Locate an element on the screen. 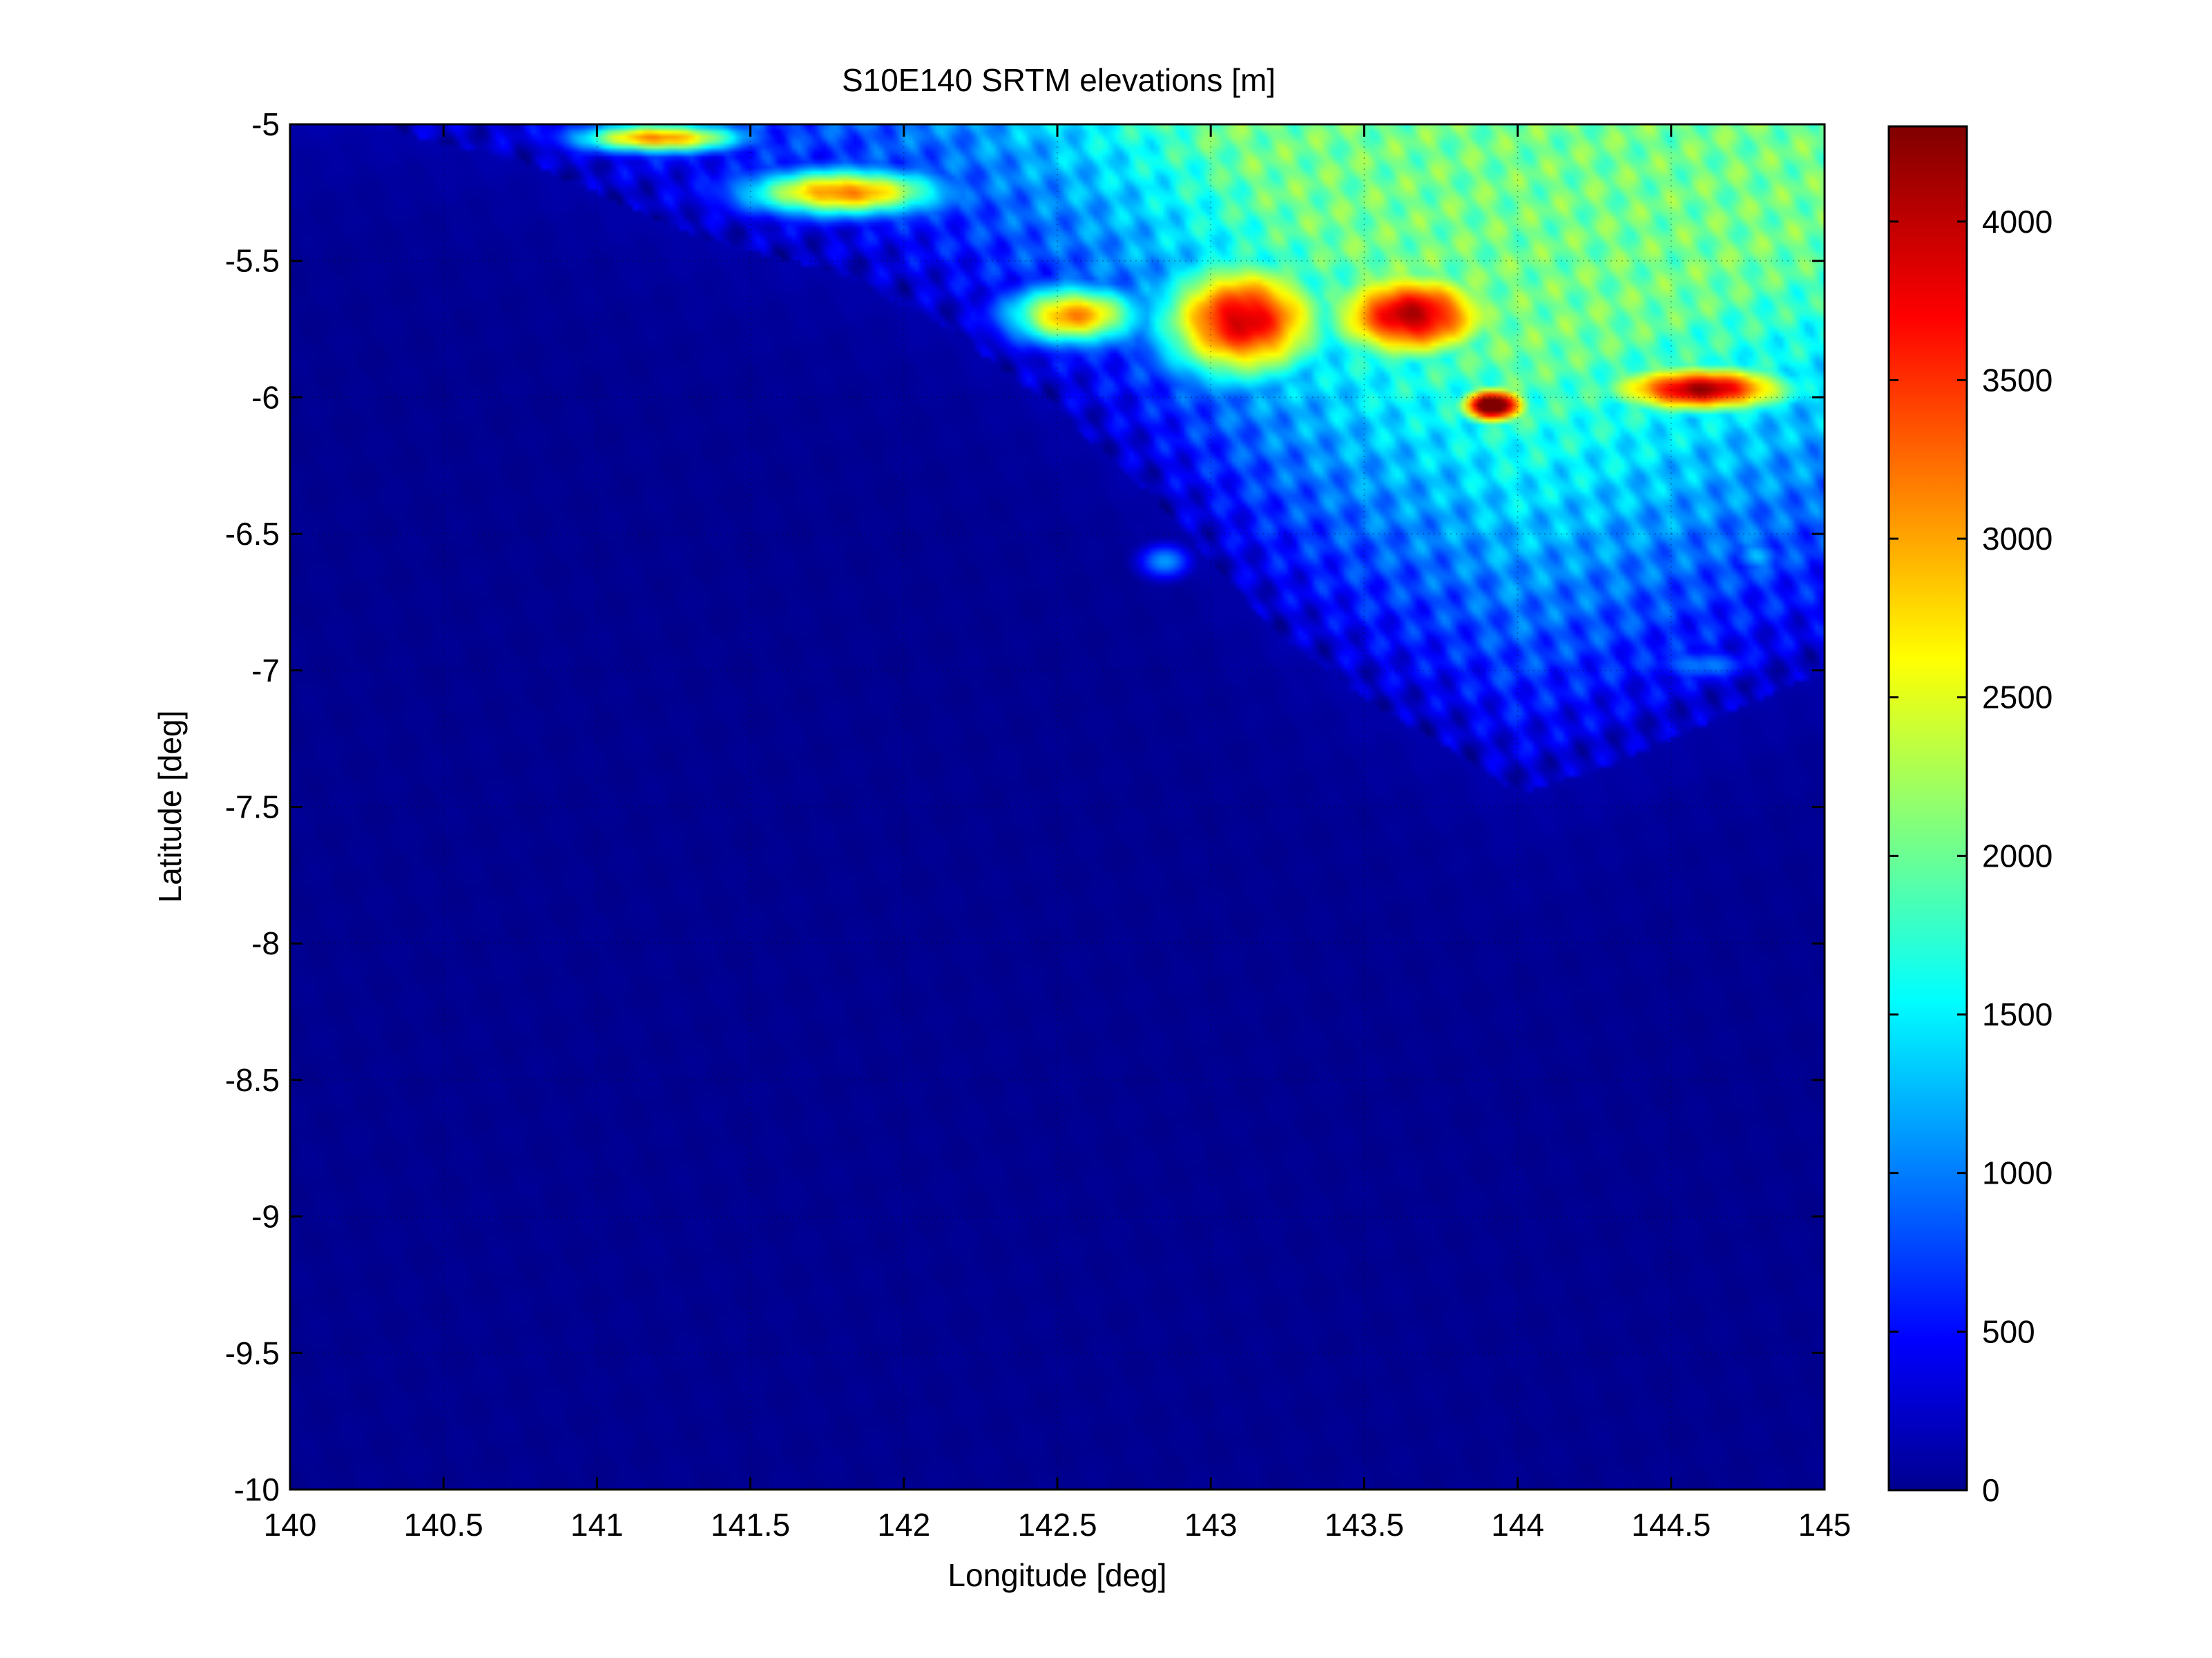 Image resolution: width=2212 pixels, height=1658 pixels. x-tick-label: 142 is located at coordinates (903, 1525).